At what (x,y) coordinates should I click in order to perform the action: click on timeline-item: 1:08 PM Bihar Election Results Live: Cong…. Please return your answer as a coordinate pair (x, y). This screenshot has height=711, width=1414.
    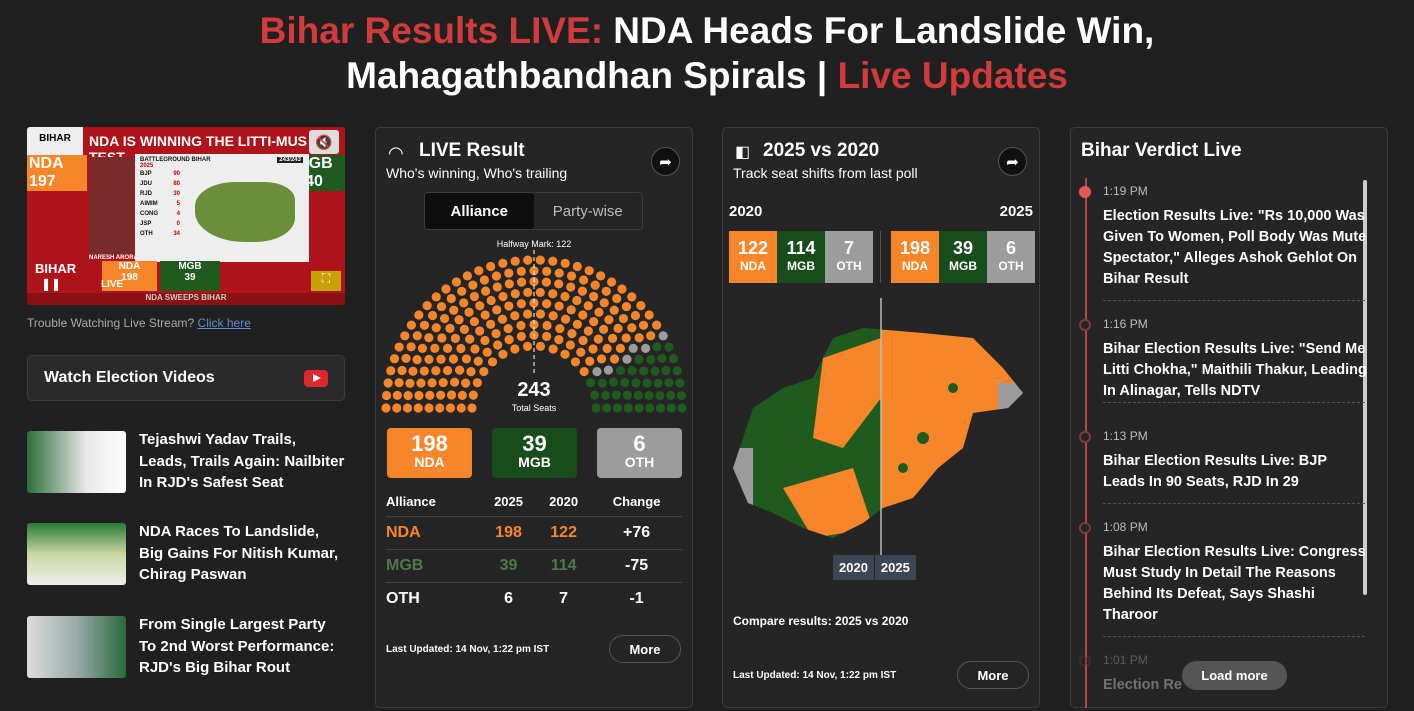
    Looking at the image, I should click on (1223, 573).